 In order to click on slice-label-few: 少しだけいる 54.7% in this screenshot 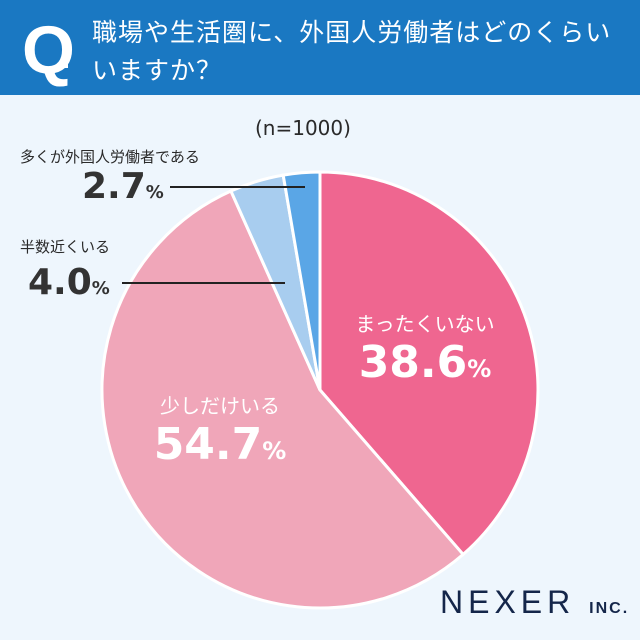, I will do `click(220, 432)`.